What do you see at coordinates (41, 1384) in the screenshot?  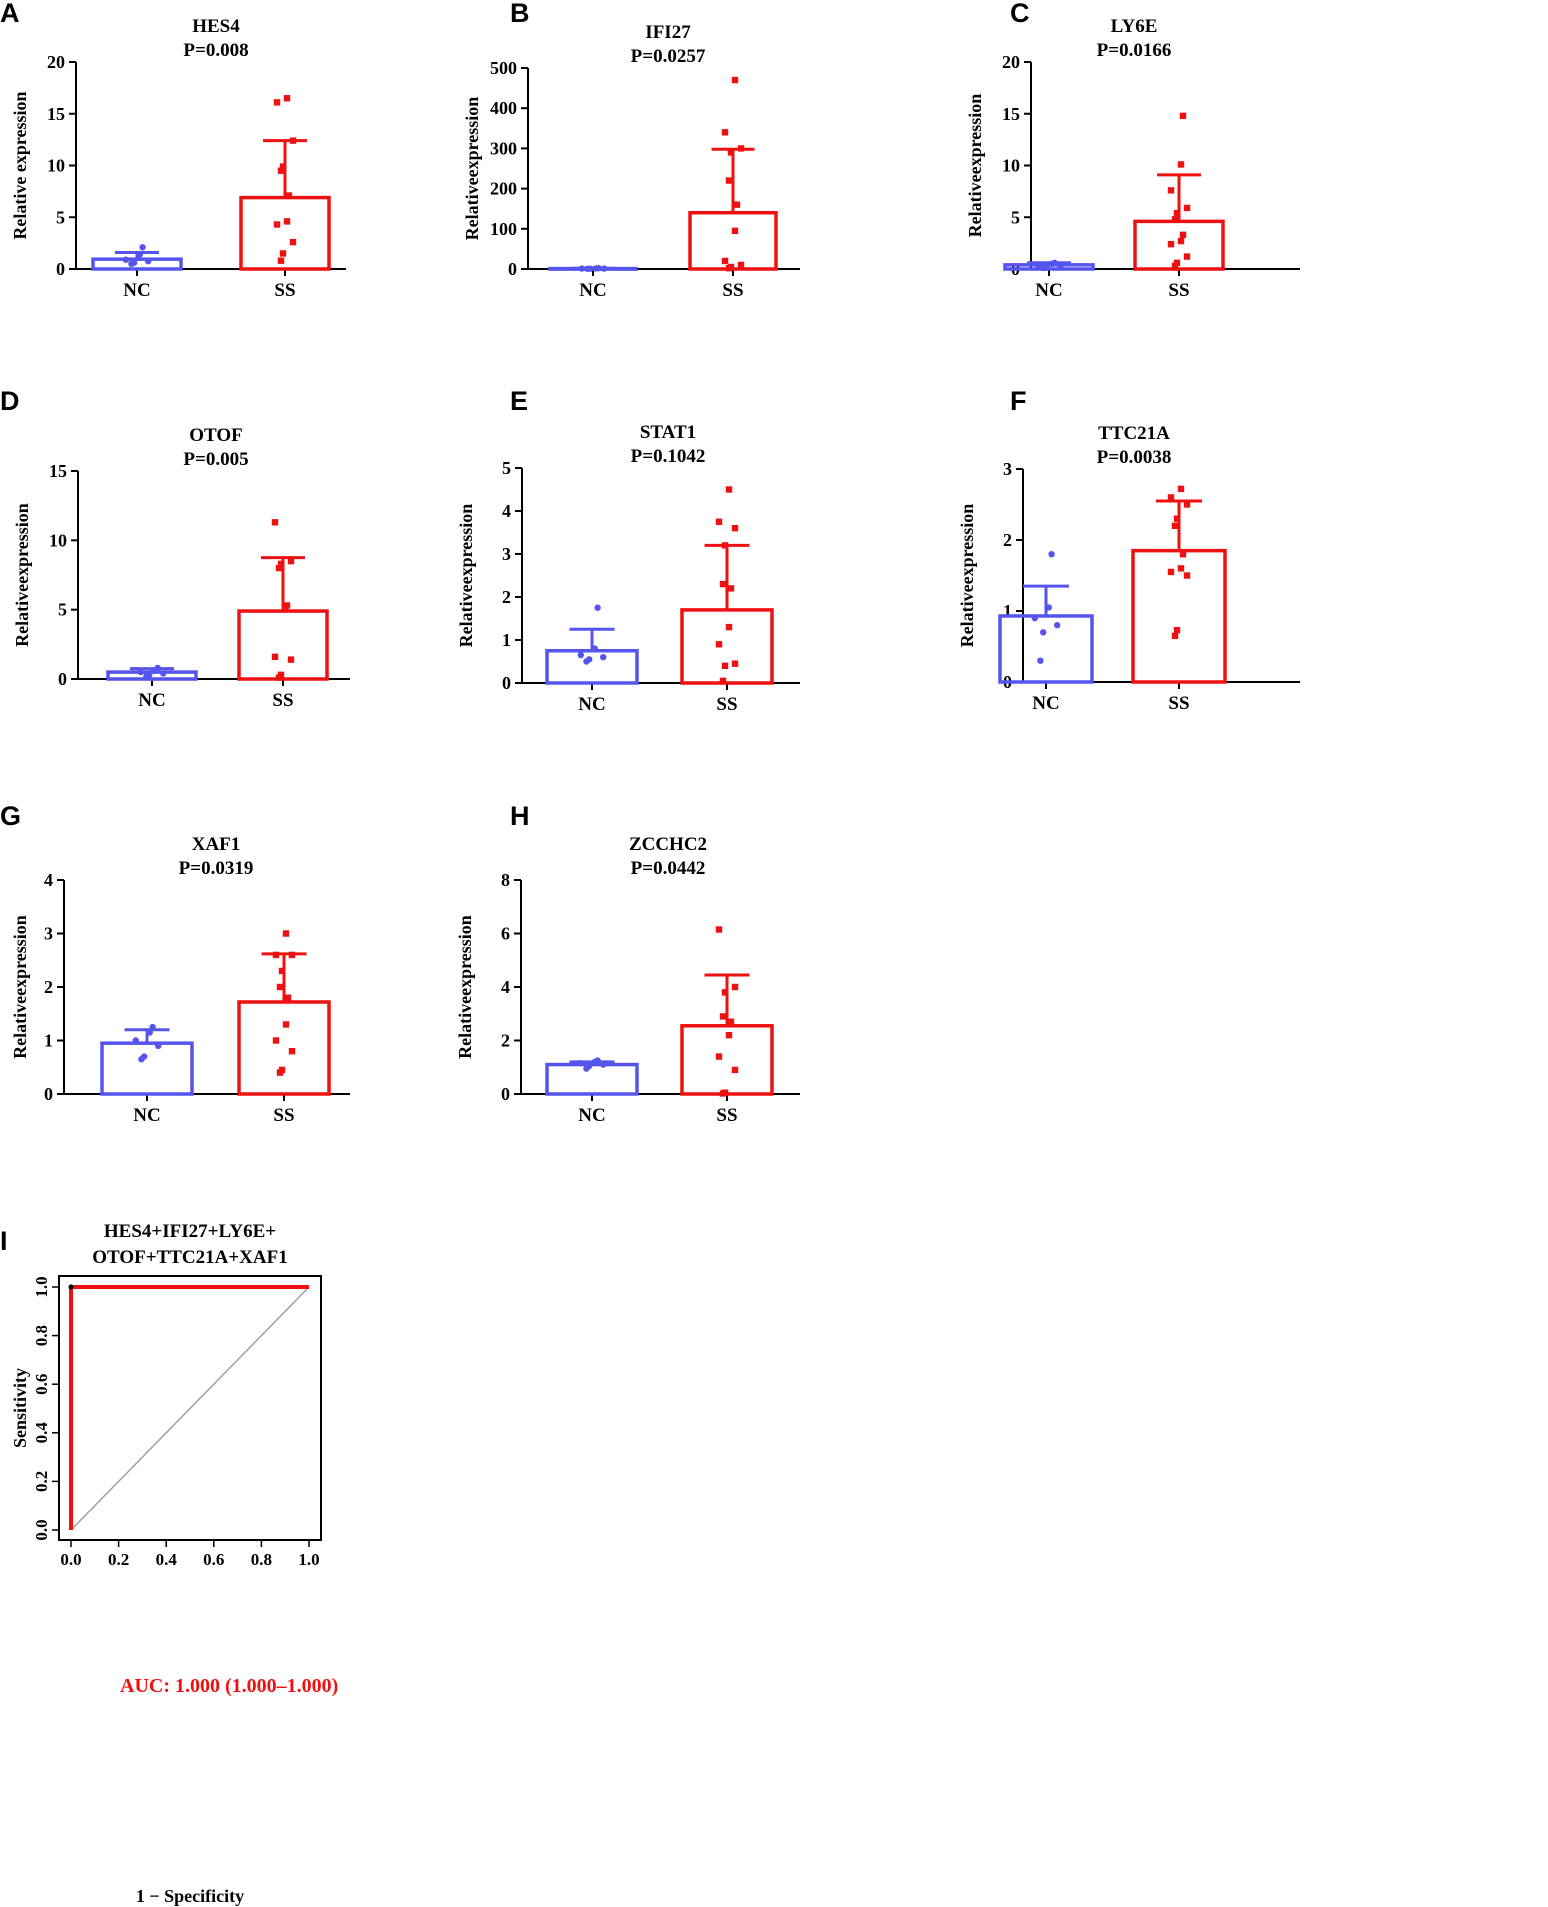 I see `y-tick-label: 0.6` at bounding box center [41, 1384].